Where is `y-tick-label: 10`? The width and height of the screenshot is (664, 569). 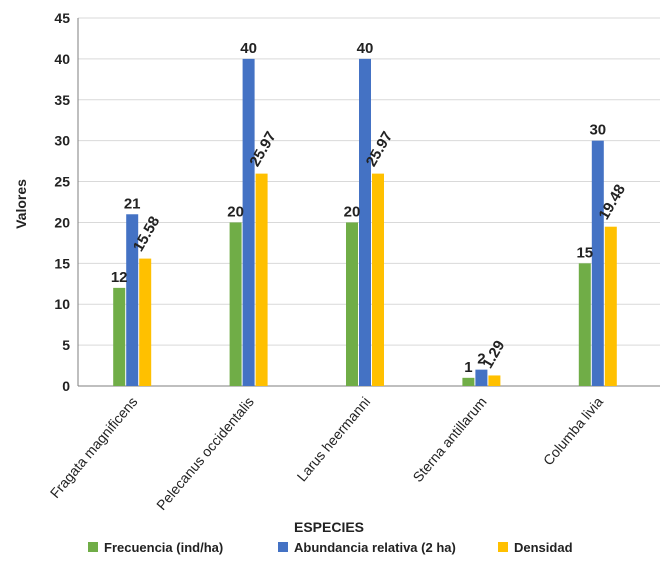
y-tick-label: 10 is located at coordinates (62, 304).